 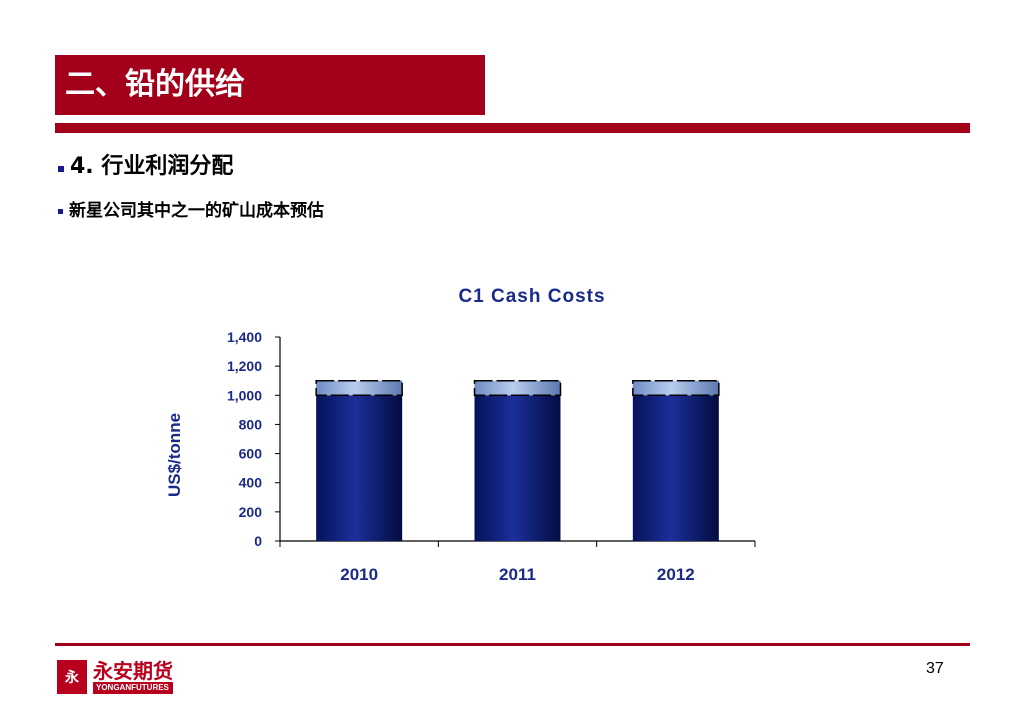 I want to click on logo-chinese-name: 永安期货, so click(x=133, y=671).